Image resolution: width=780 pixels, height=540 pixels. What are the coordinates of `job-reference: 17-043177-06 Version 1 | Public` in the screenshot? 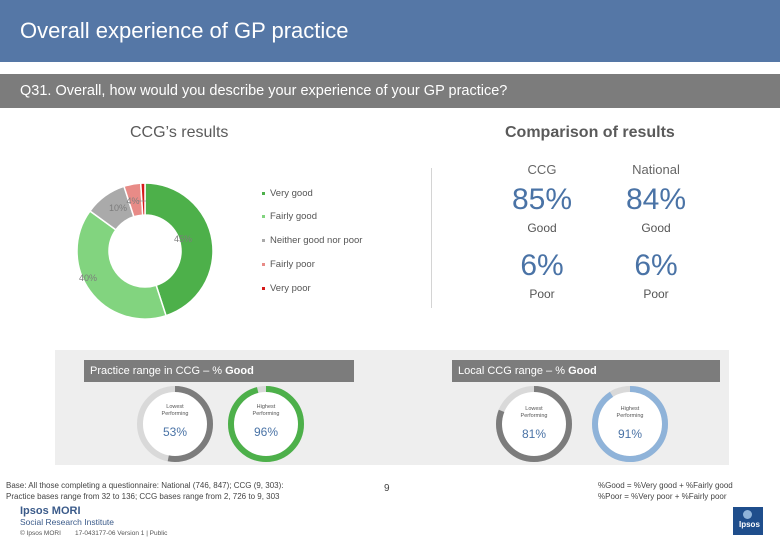 It's located at (121, 533).